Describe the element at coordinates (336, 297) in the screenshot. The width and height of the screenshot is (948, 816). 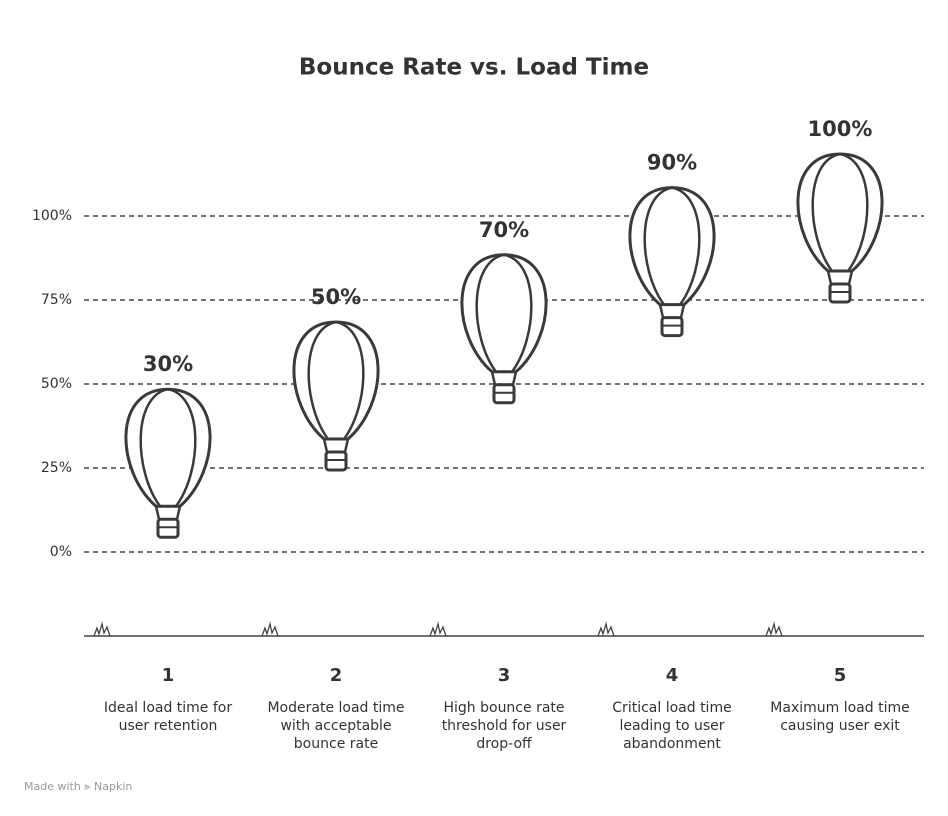
I see `value-label: 50%` at that location.